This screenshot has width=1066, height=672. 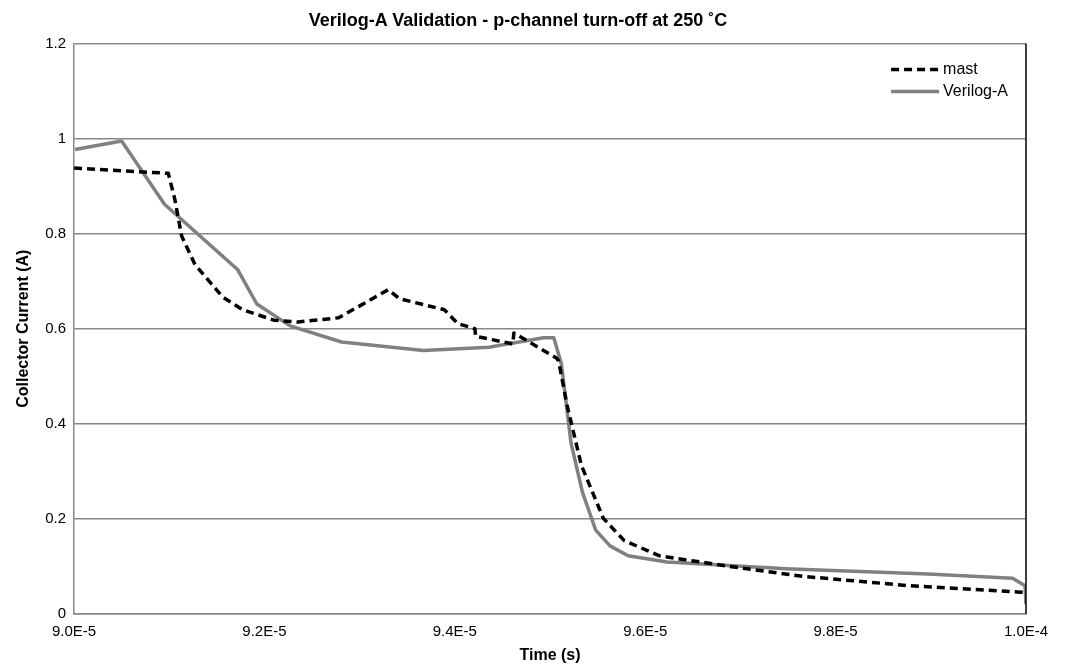 I want to click on x-tick-label: 9.0E-5, so click(x=74, y=630).